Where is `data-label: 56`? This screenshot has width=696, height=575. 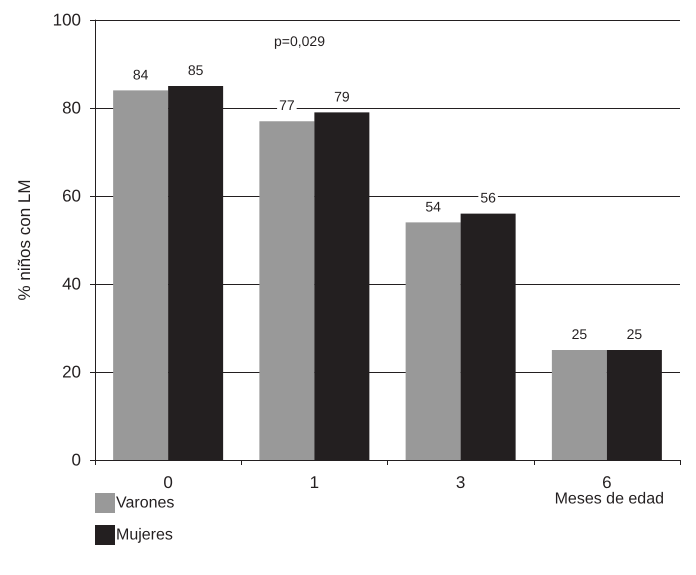
data-label: 56 is located at coordinates (488, 198).